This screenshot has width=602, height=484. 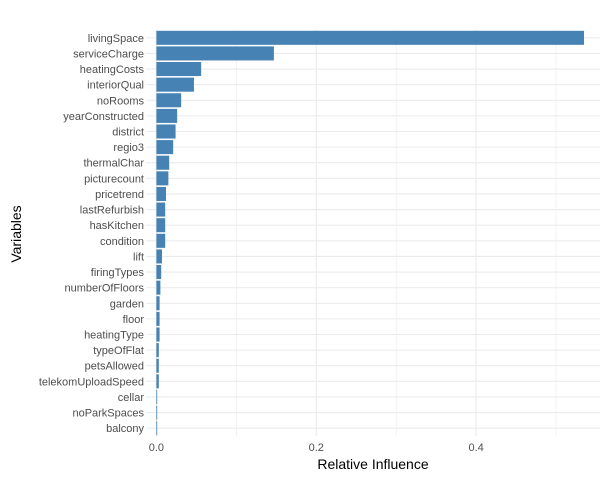 What do you see at coordinates (122, 242) in the screenshot?
I see `y-tick-label-condition: condition` at bounding box center [122, 242].